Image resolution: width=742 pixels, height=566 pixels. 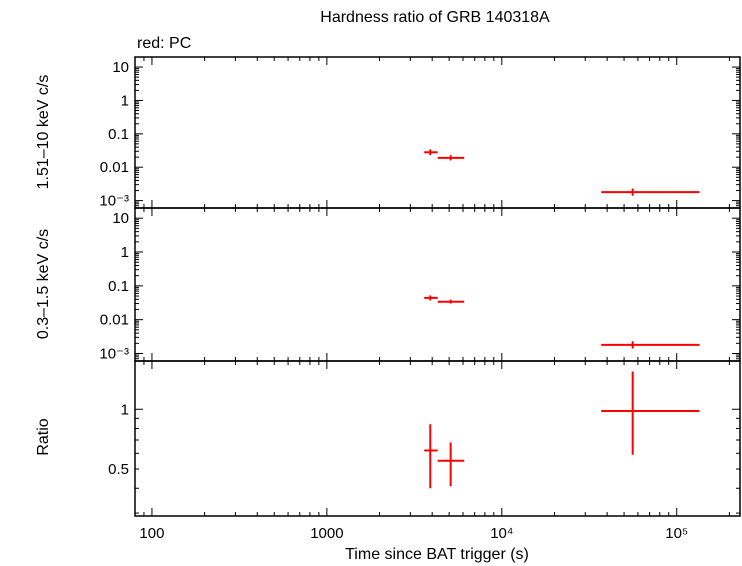 What do you see at coordinates (125, 252) in the screenshot?
I see `y-tick-label-soft: 1` at bounding box center [125, 252].